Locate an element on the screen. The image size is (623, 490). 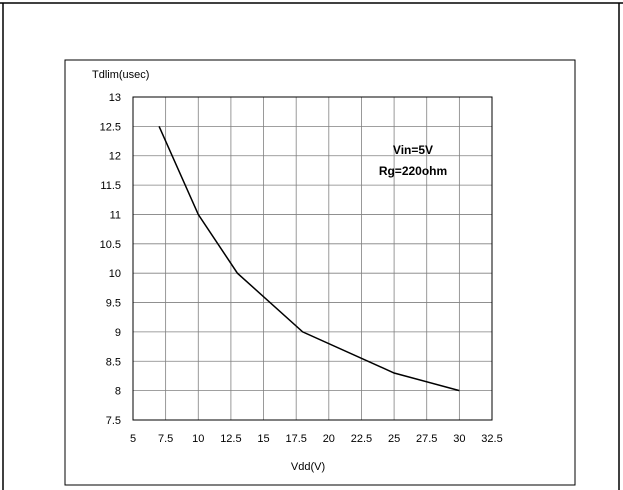
y-tick-label: 11.5 is located at coordinates (110, 186).